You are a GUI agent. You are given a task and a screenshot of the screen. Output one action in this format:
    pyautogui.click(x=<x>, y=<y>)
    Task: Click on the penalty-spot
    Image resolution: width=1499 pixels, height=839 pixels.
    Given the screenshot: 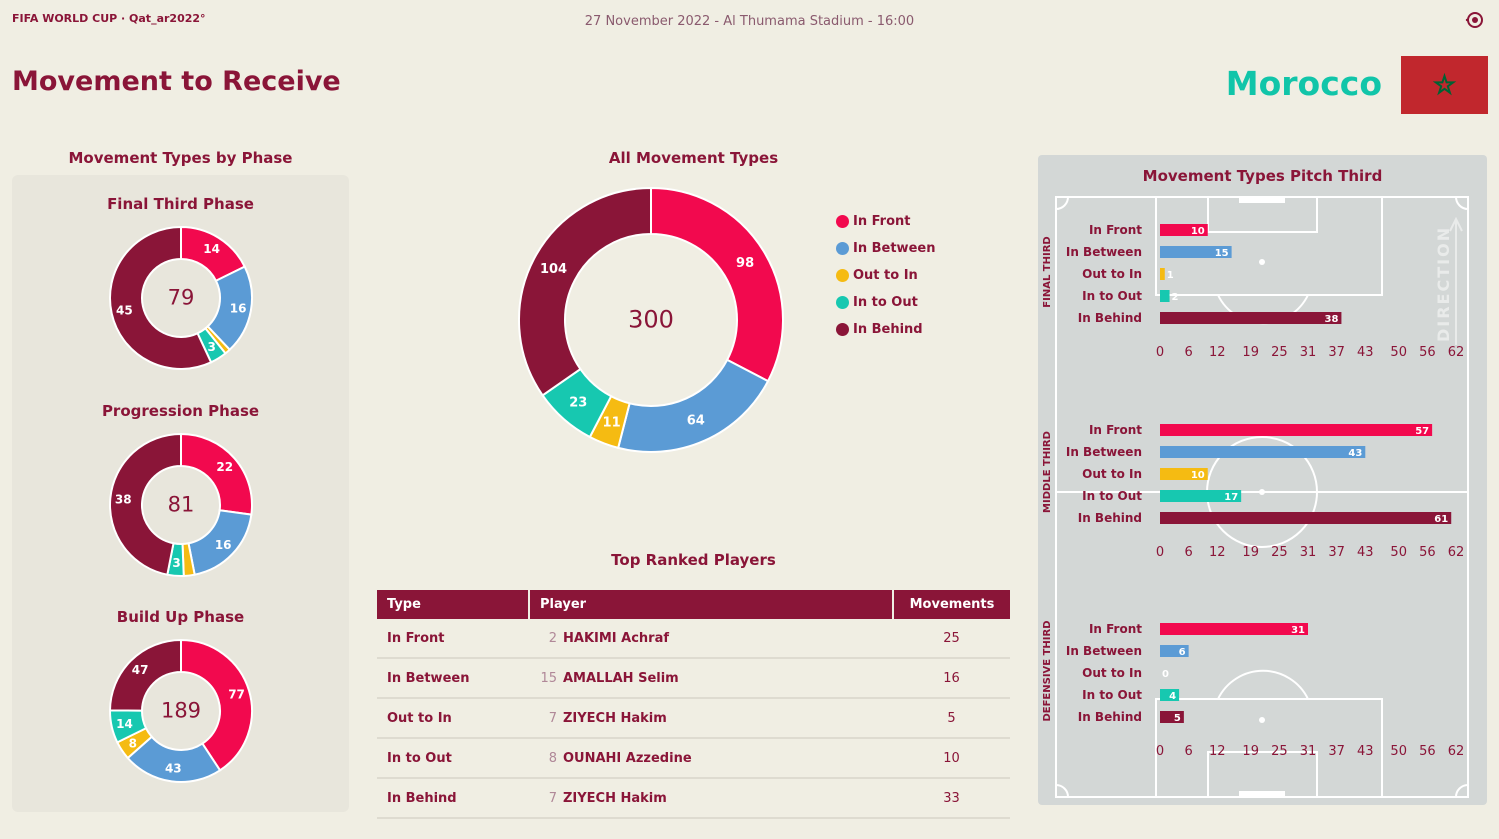 What is the action you would take?
    pyautogui.click(x=1262, y=720)
    